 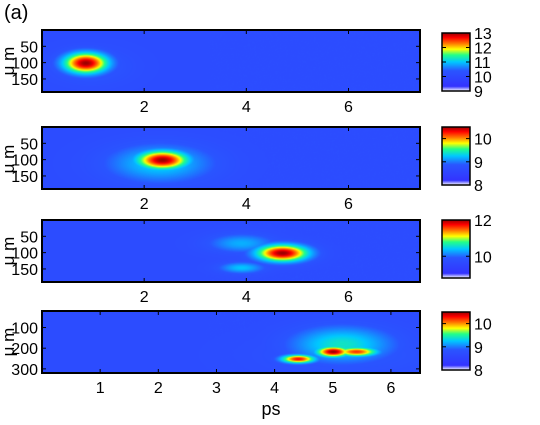 I want to click on y-tick-label: 300, so click(x=24, y=370).